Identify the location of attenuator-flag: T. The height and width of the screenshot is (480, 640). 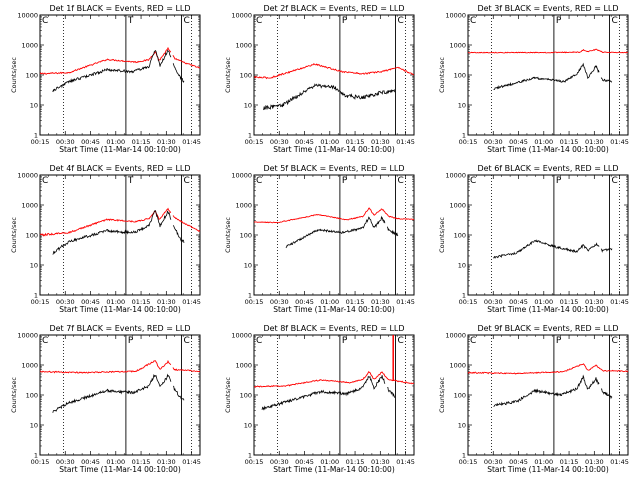
(130, 181).